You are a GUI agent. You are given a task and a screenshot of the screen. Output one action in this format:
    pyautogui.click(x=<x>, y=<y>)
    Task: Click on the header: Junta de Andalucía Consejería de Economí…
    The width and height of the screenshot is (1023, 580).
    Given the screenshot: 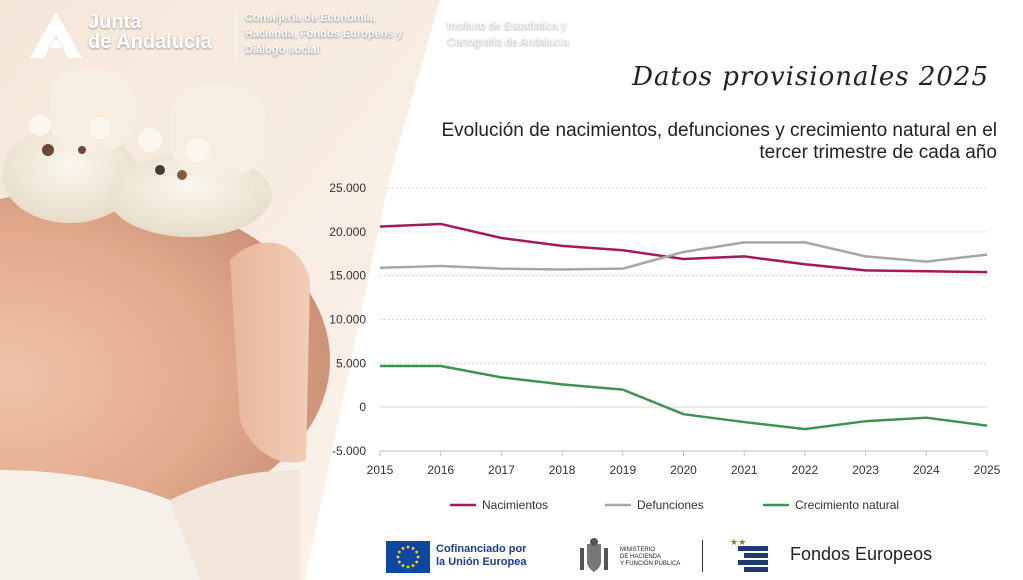 What is the action you would take?
    pyautogui.click(x=300, y=35)
    